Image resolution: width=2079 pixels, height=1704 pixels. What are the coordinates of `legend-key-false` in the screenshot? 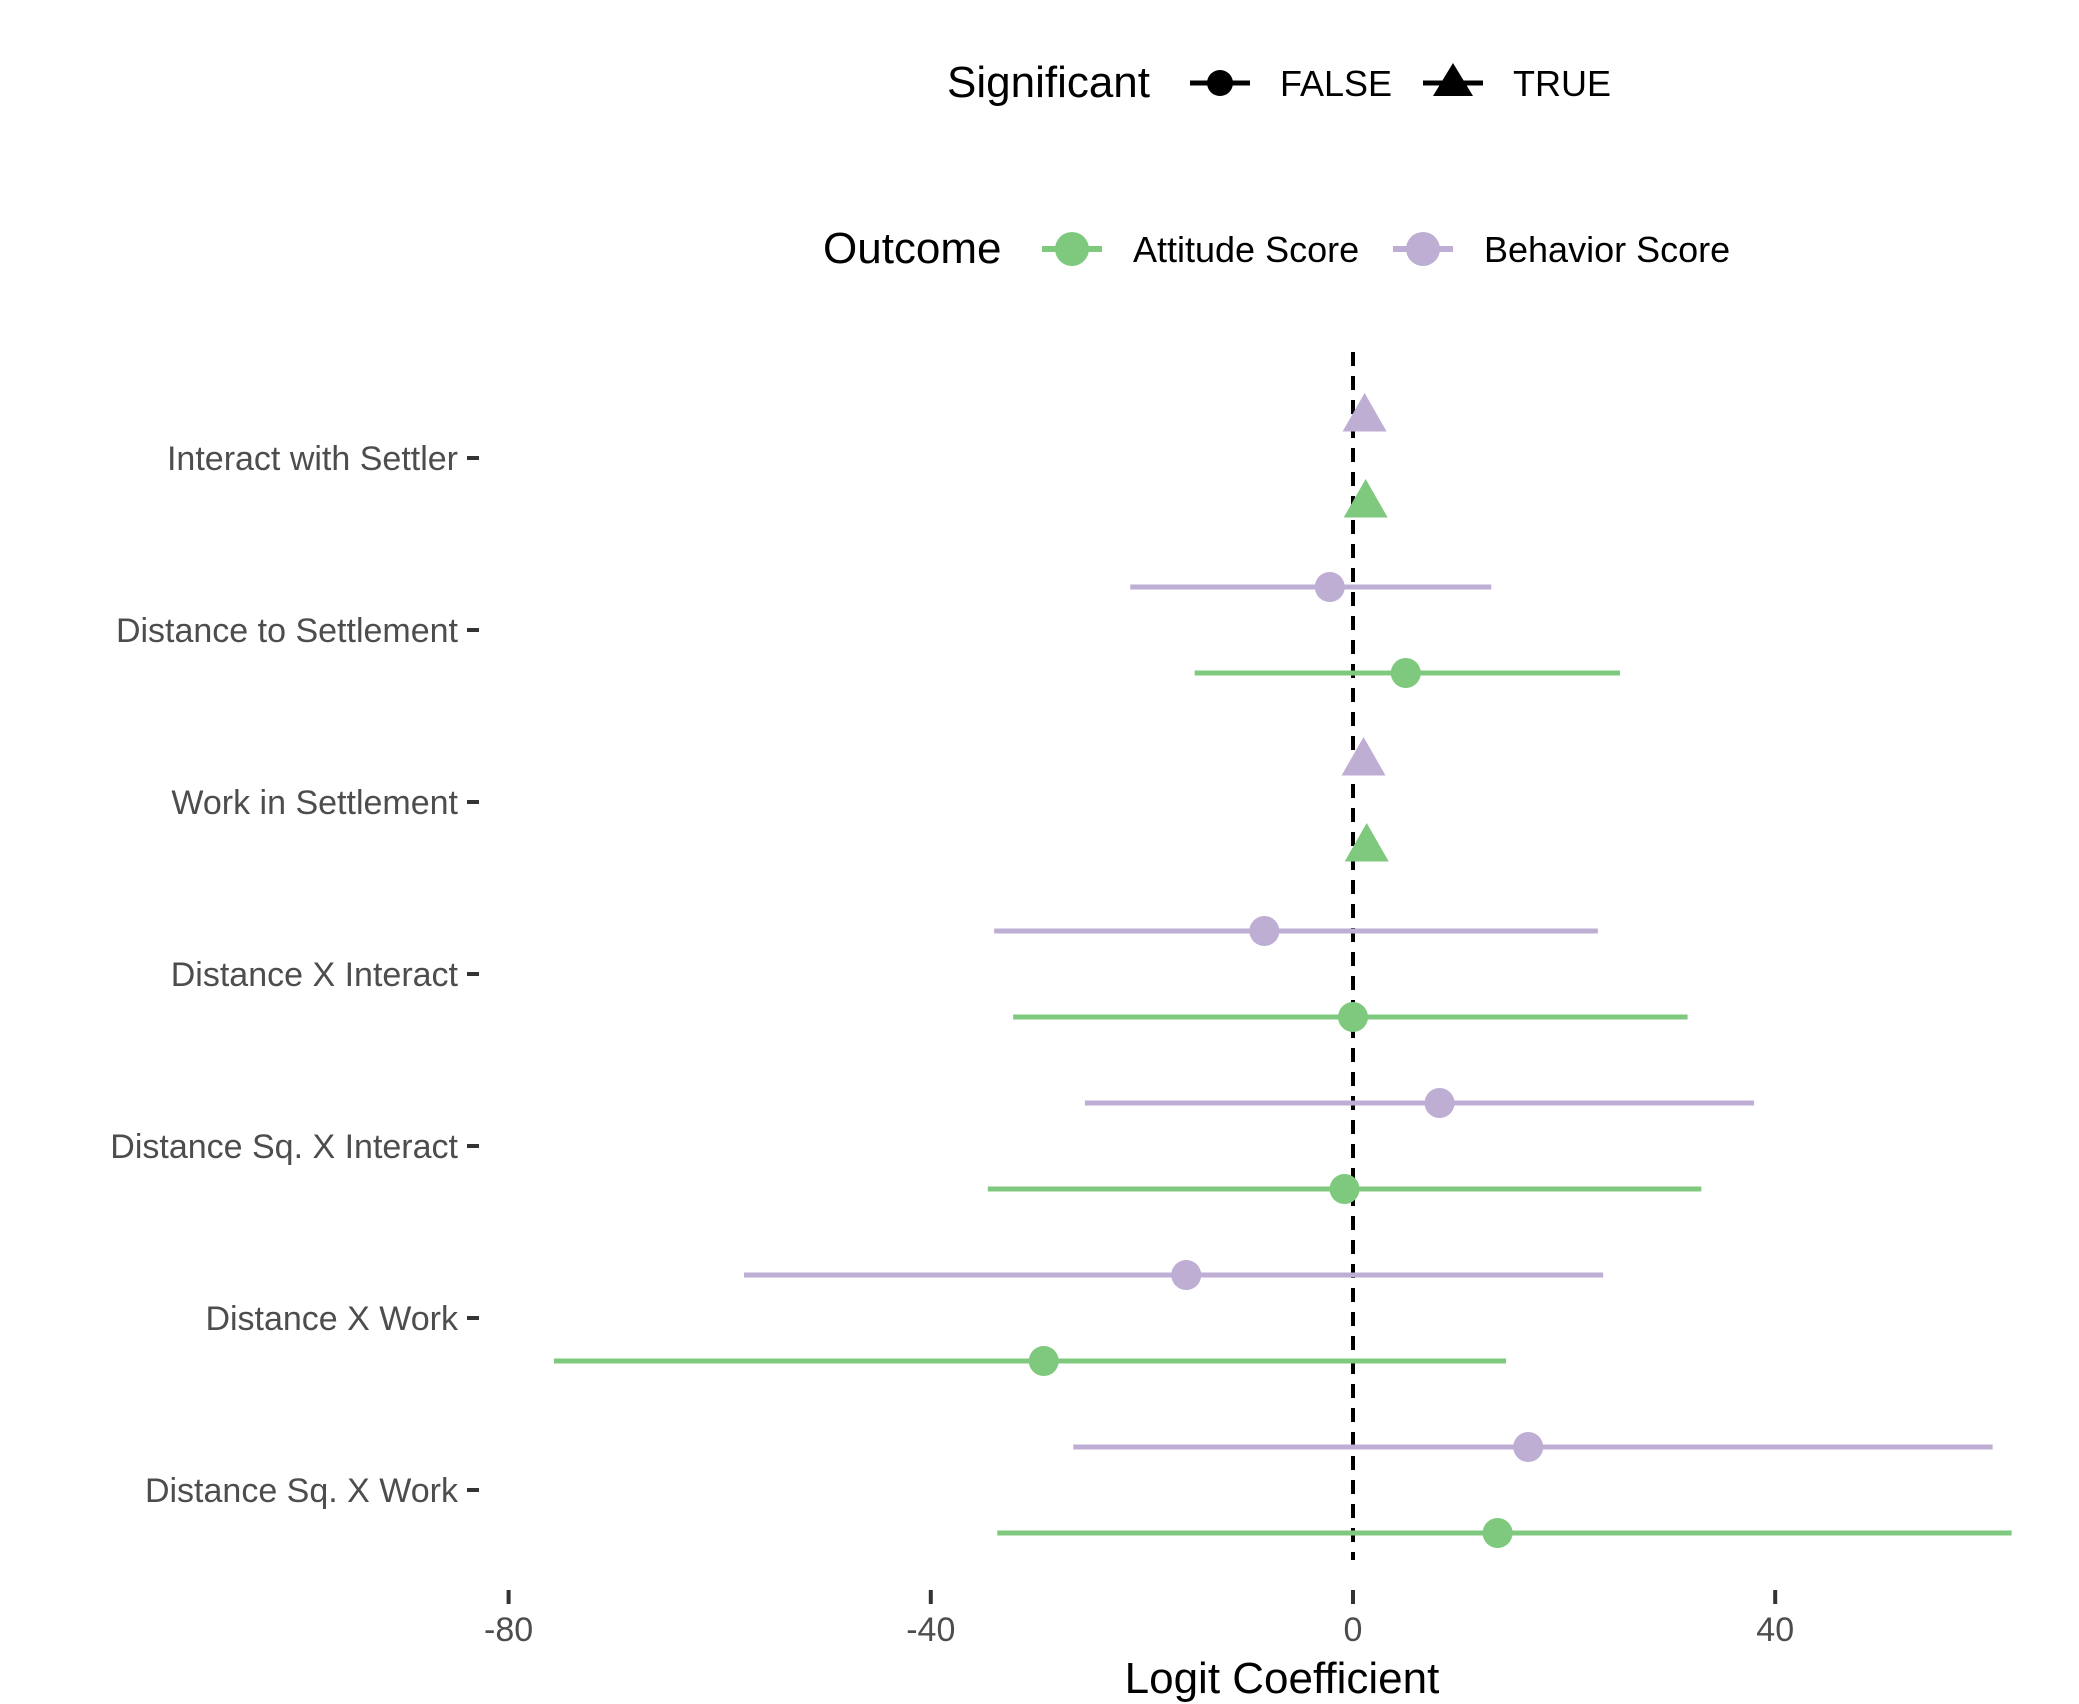 It's located at (1220, 83).